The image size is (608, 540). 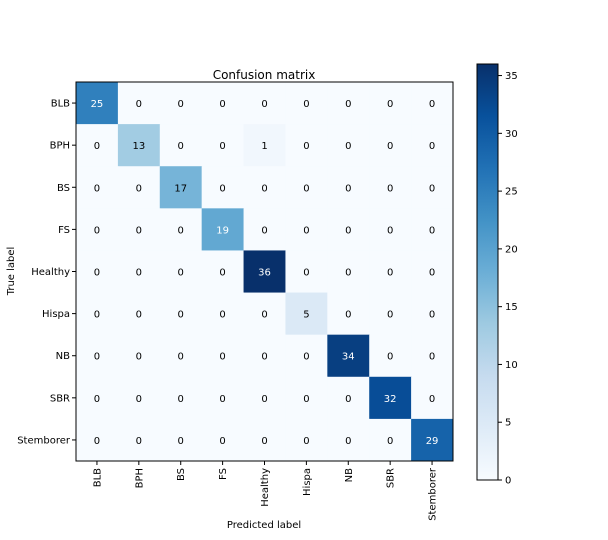 What do you see at coordinates (223, 474) in the screenshot?
I see `x-tick-label: FS` at bounding box center [223, 474].